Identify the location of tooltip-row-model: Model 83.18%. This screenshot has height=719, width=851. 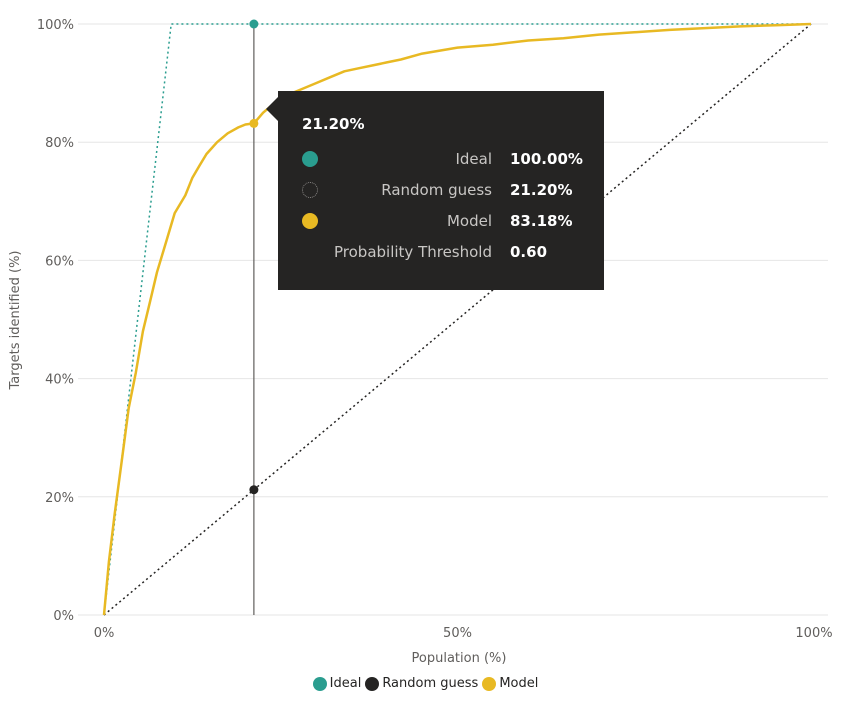
(441, 220).